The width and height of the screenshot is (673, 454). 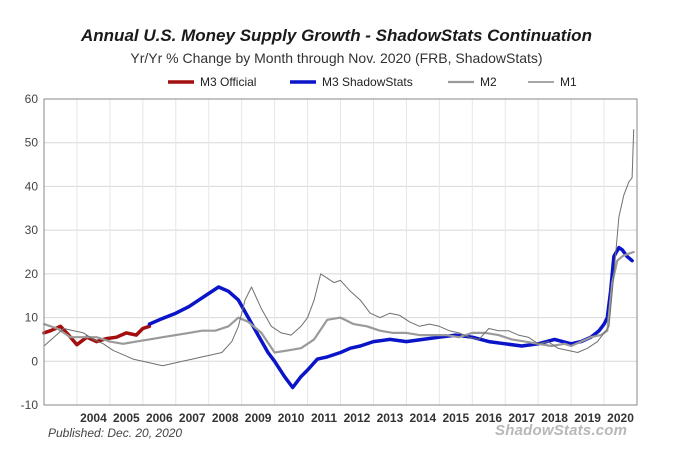 What do you see at coordinates (561, 430) in the screenshot?
I see `watermark: ShadowStats.com` at bounding box center [561, 430].